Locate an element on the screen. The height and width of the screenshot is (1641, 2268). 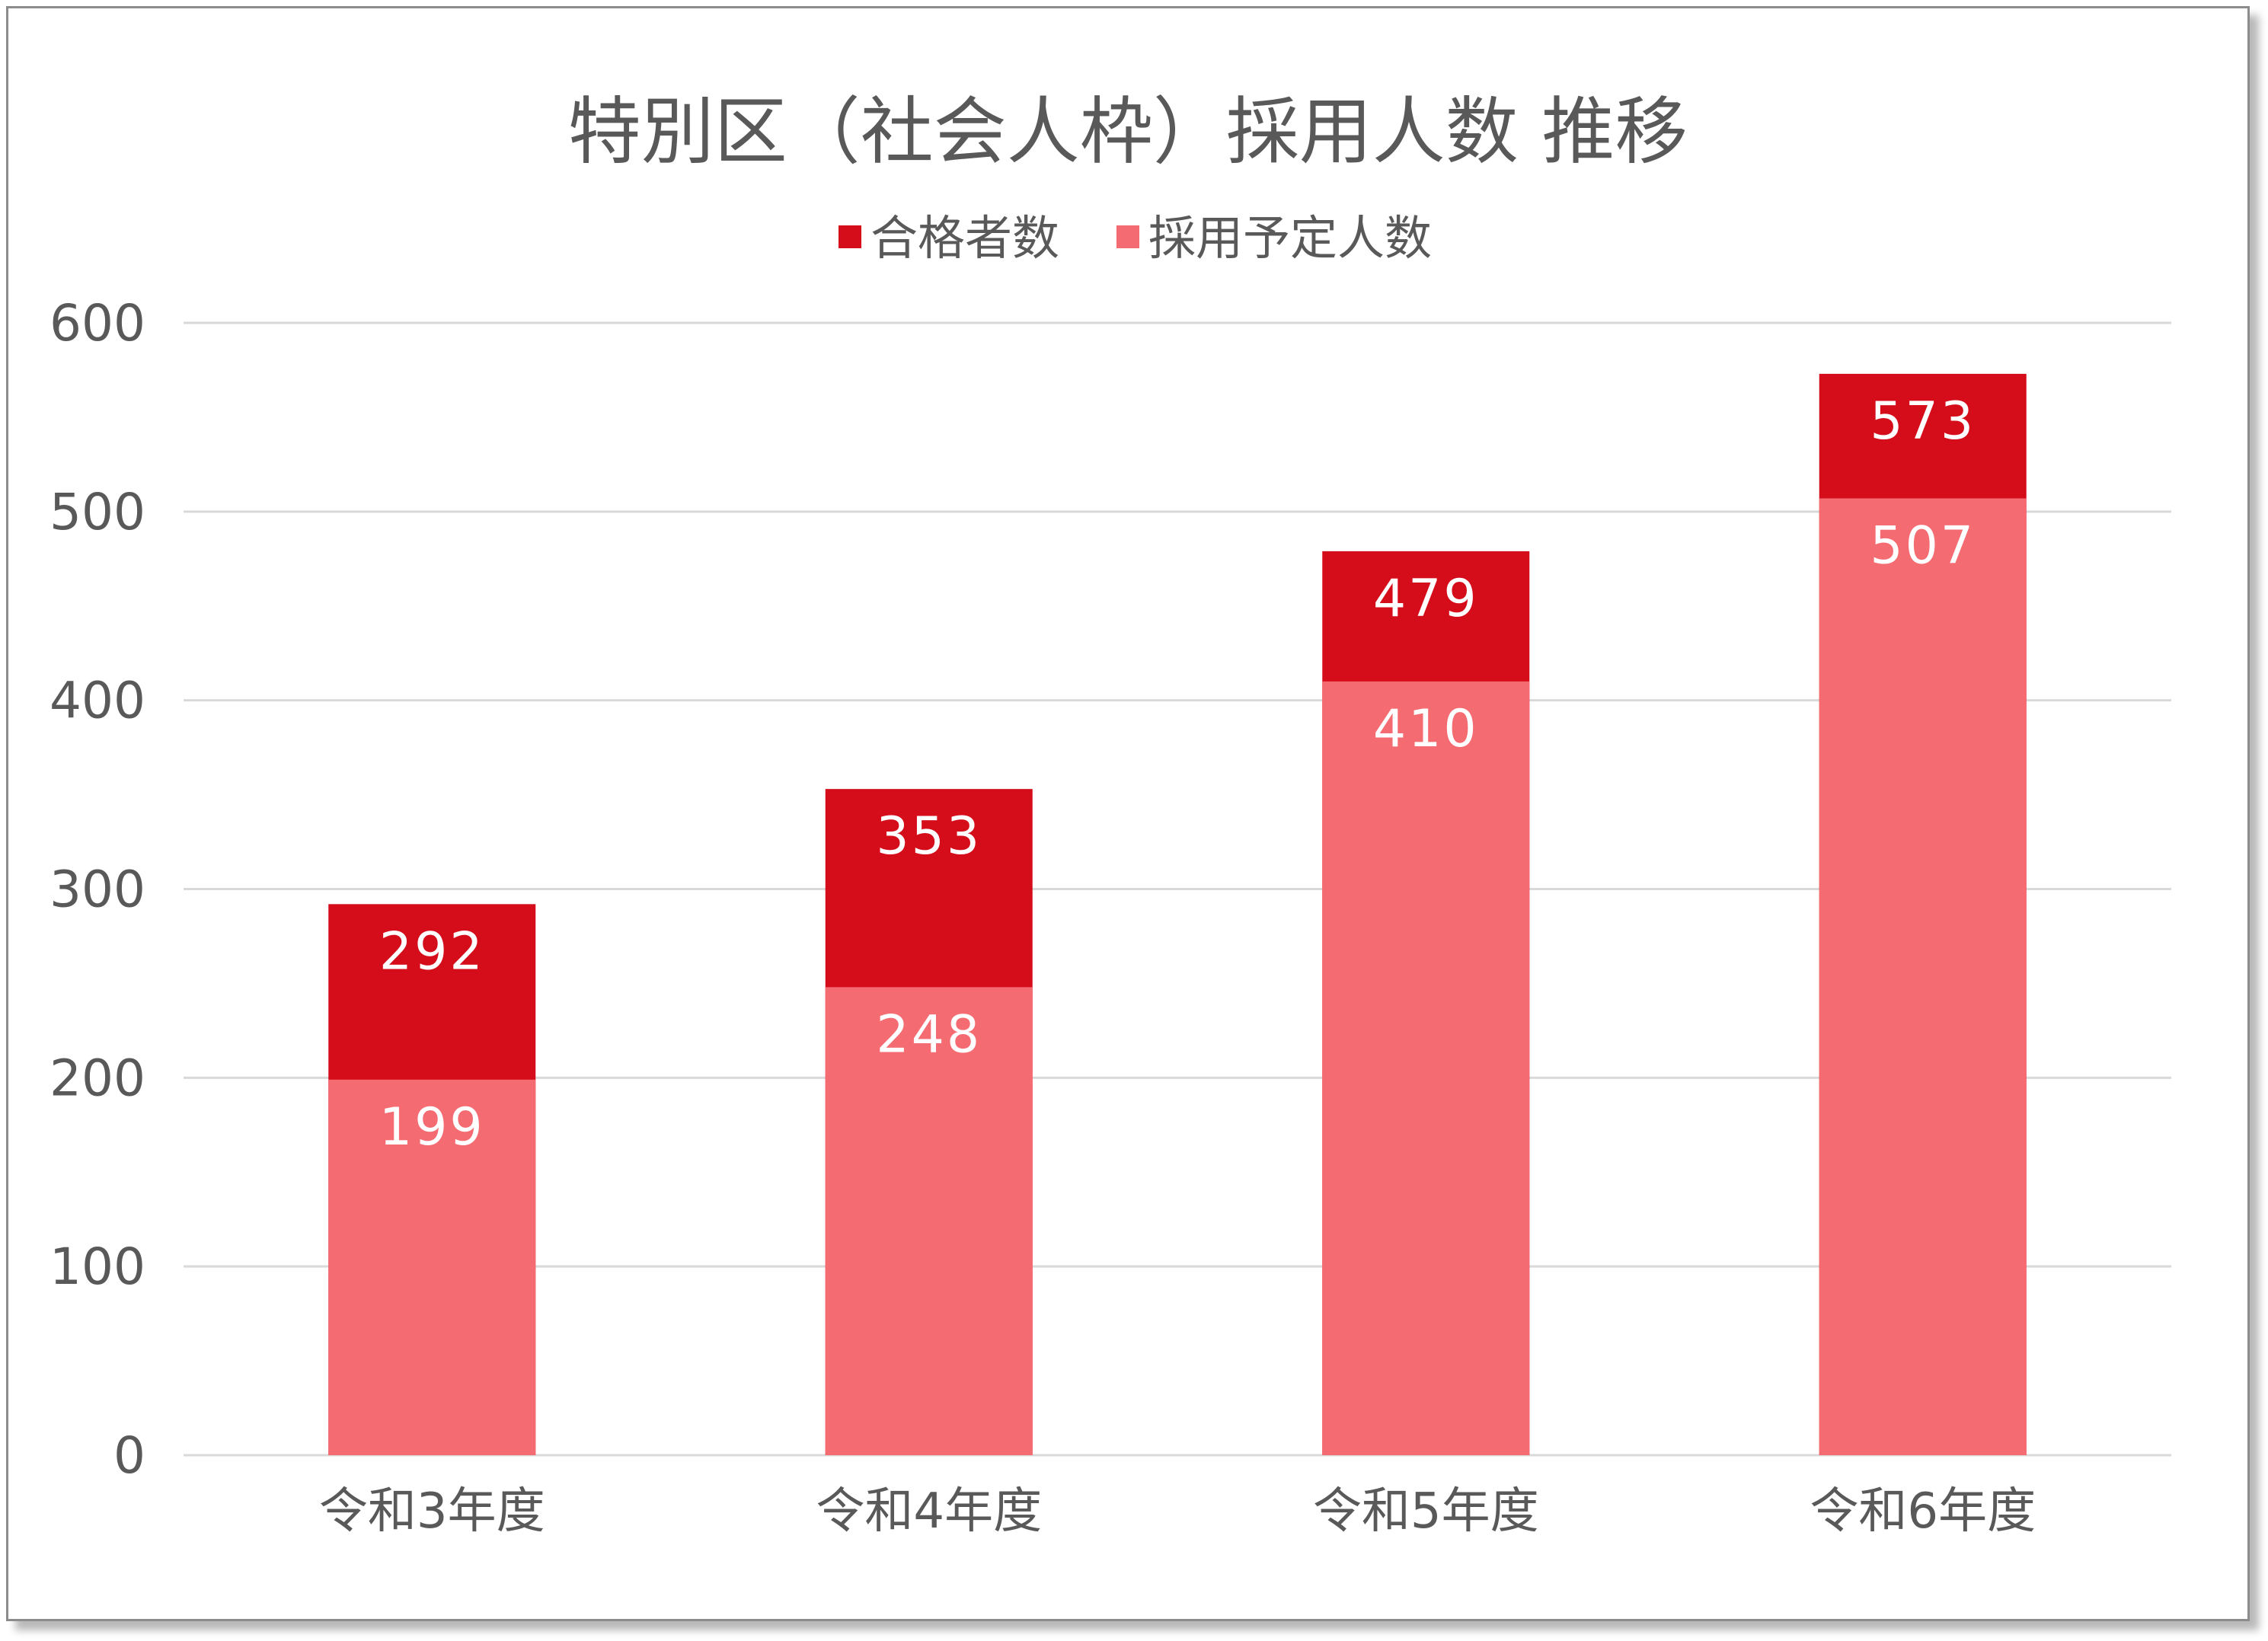
y-tick-label-500: 500 is located at coordinates (97, 512).